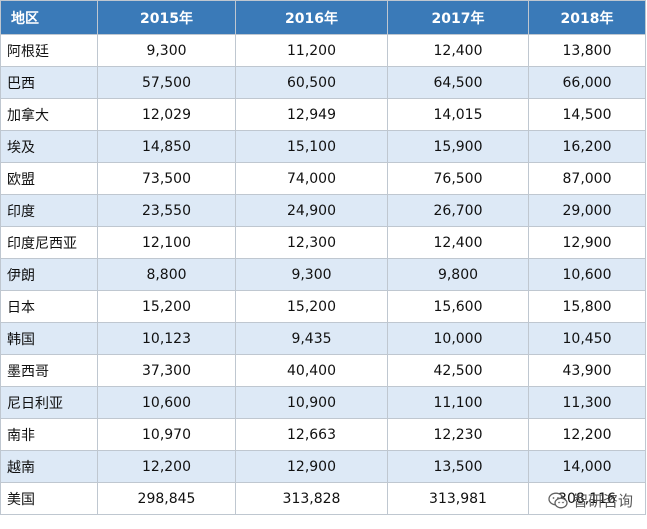  I want to click on header-cell-2015: 2015年, so click(166, 17).